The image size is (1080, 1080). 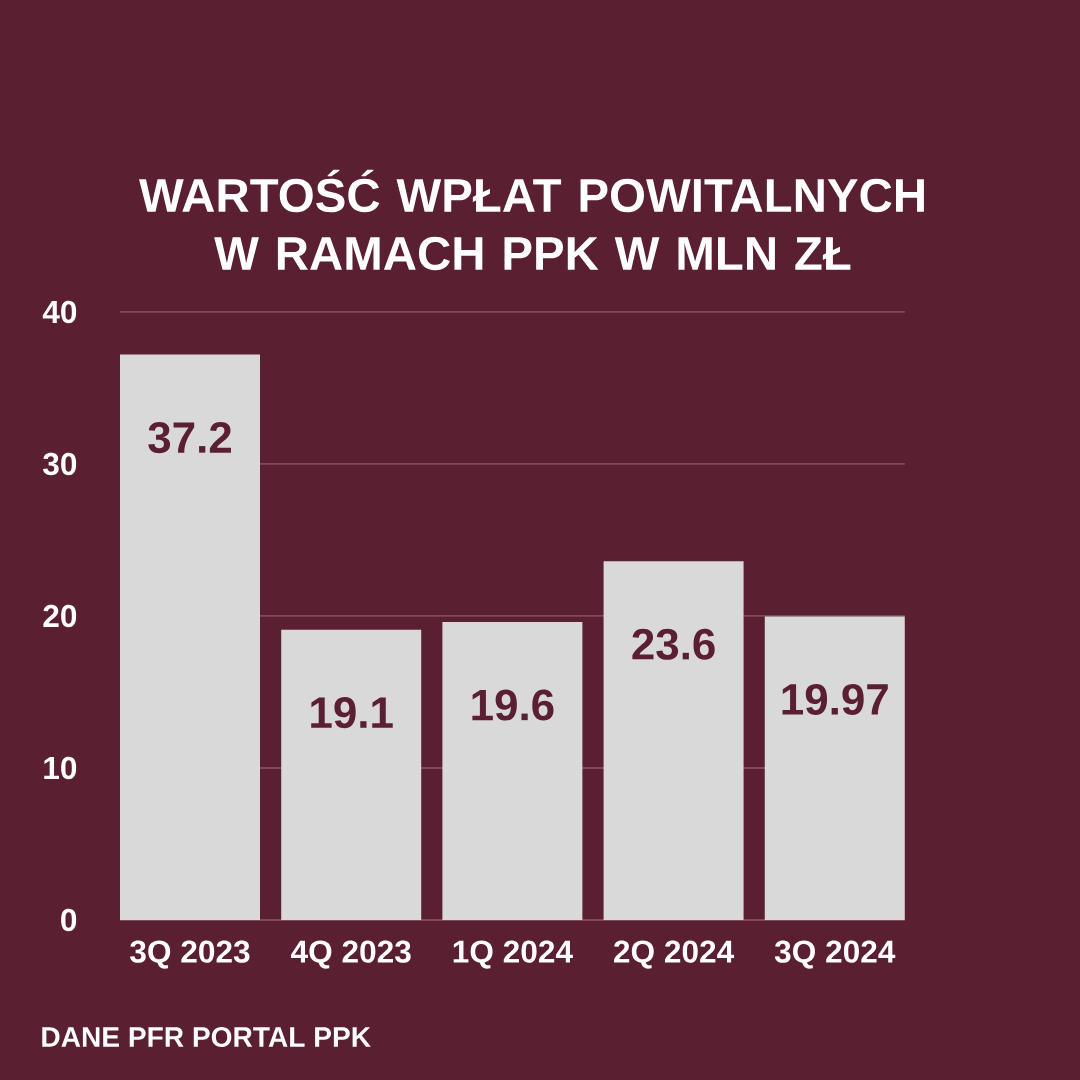 What do you see at coordinates (69, 920) in the screenshot?
I see `y-tick-label: 0` at bounding box center [69, 920].